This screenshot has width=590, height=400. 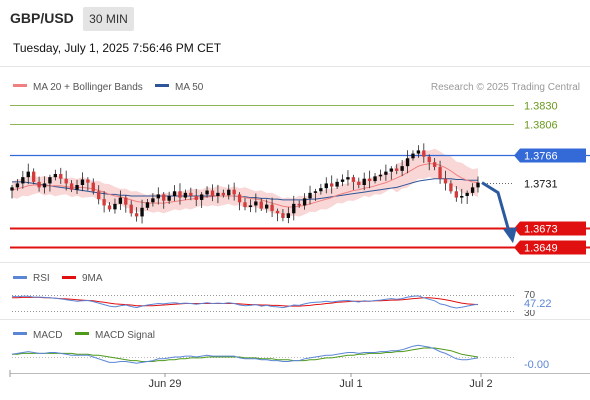 I want to click on rsi-ma-line, so click(x=245, y=301).